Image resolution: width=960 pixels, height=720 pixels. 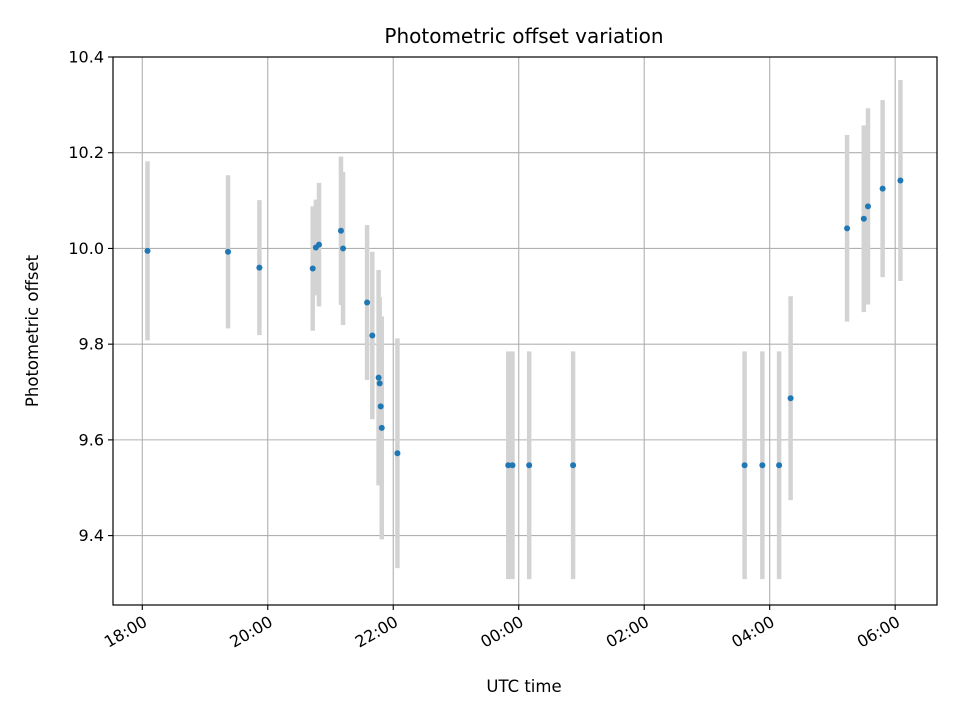 I want to click on y-tick-label: 9.8, so click(x=91, y=344).